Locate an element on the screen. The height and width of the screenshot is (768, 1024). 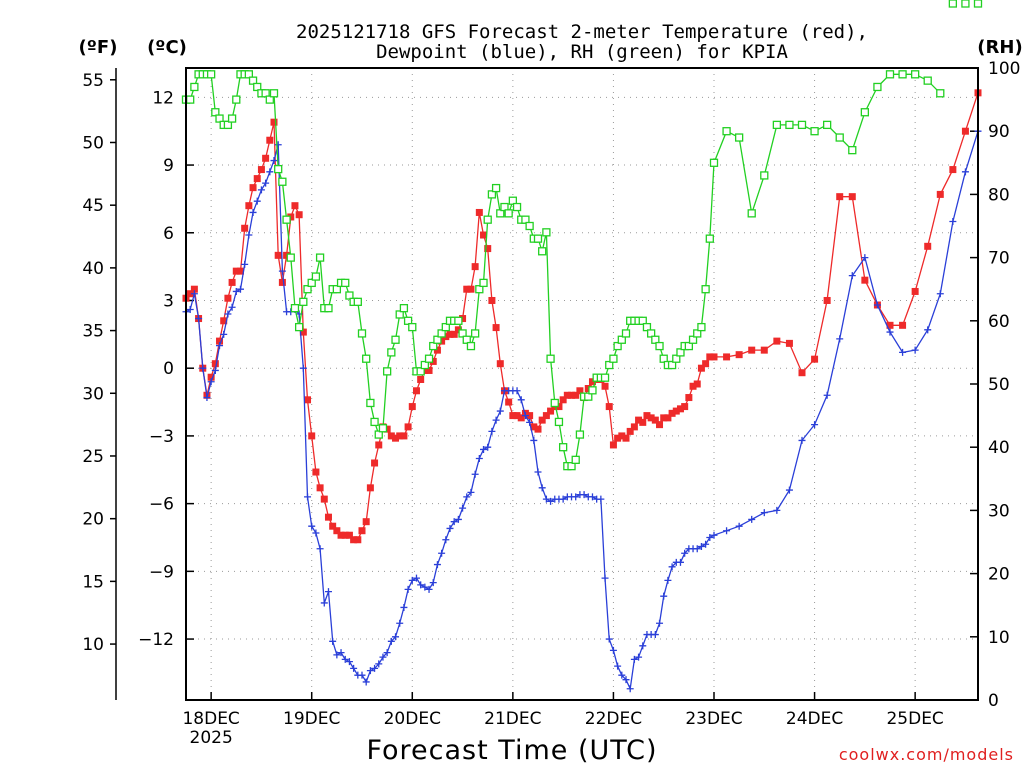
rh-tick-label: 50 is located at coordinates (999, 385).